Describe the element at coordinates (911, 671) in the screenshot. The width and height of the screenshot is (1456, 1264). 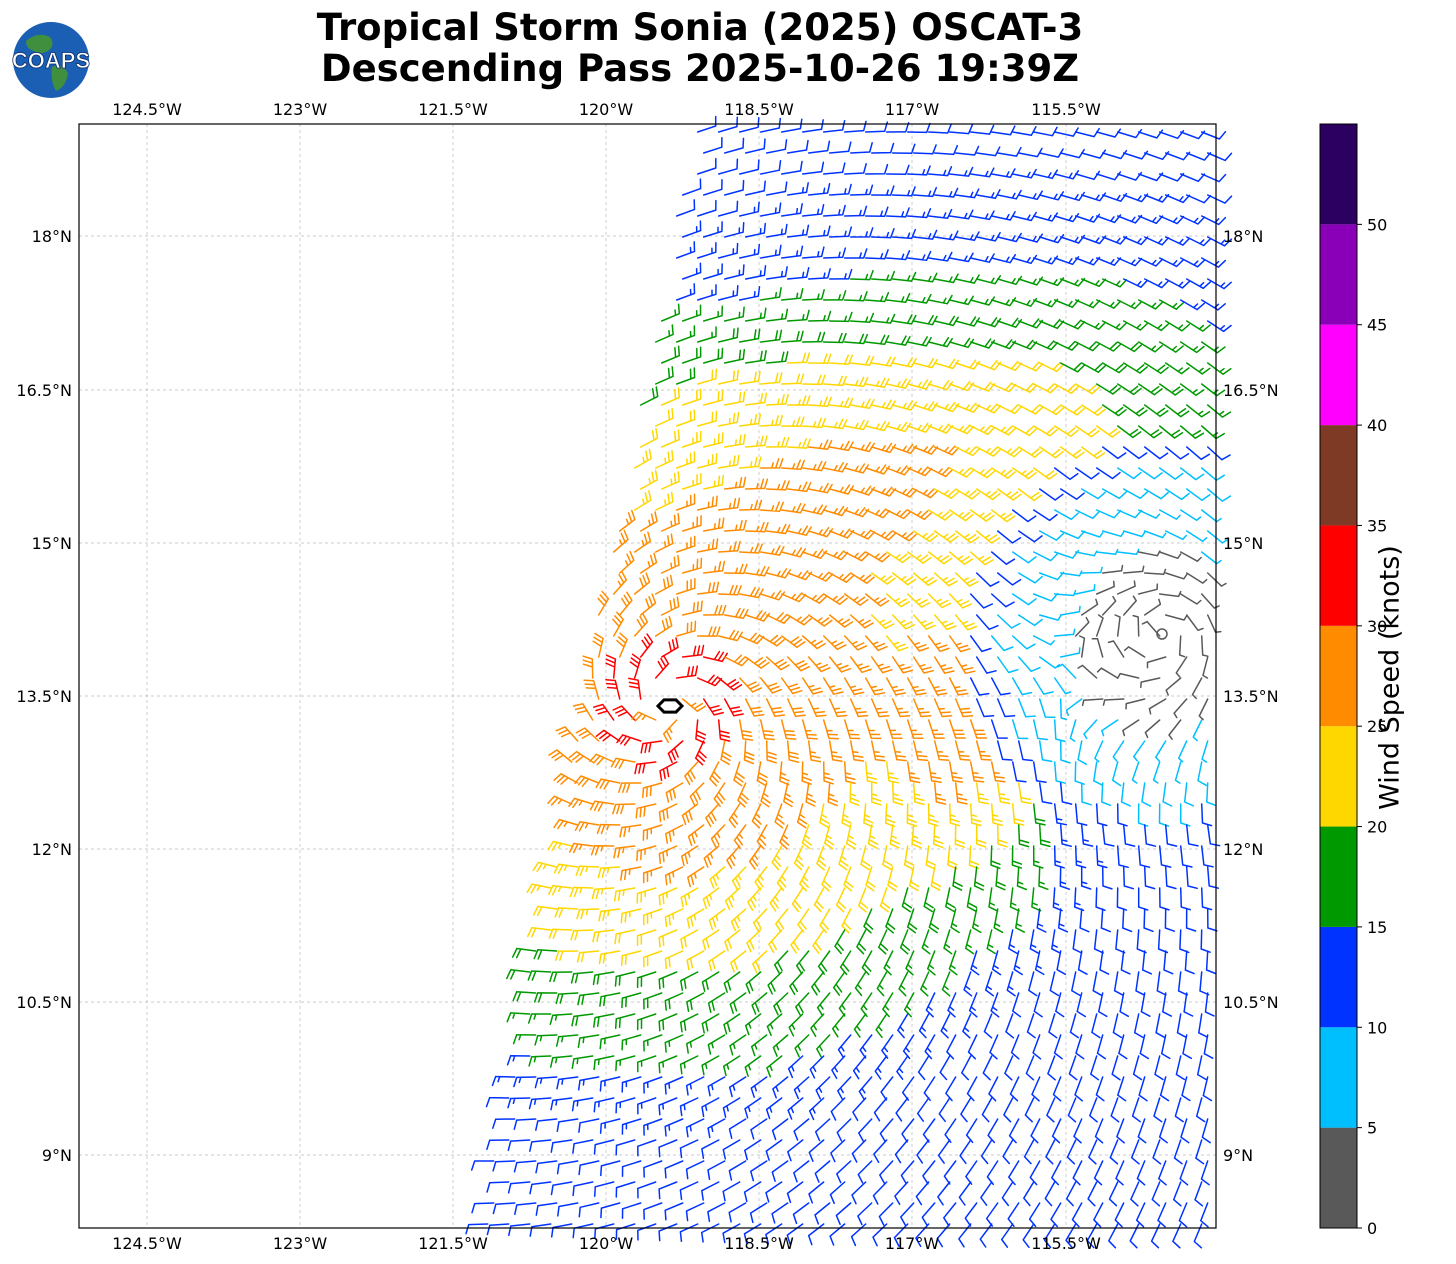
I see `center-markers` at that location.